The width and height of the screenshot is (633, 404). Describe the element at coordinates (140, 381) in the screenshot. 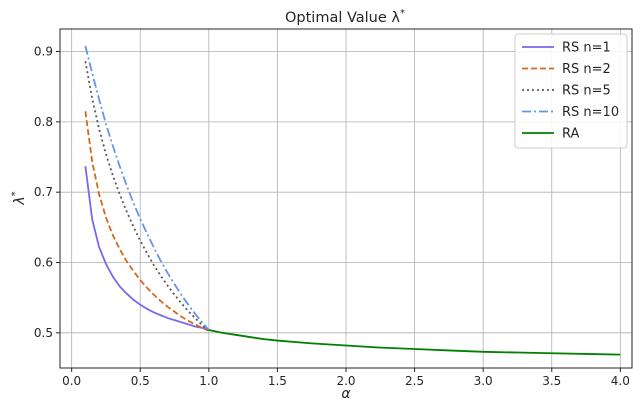

I see `x-tick-label: 0.5` at that location.